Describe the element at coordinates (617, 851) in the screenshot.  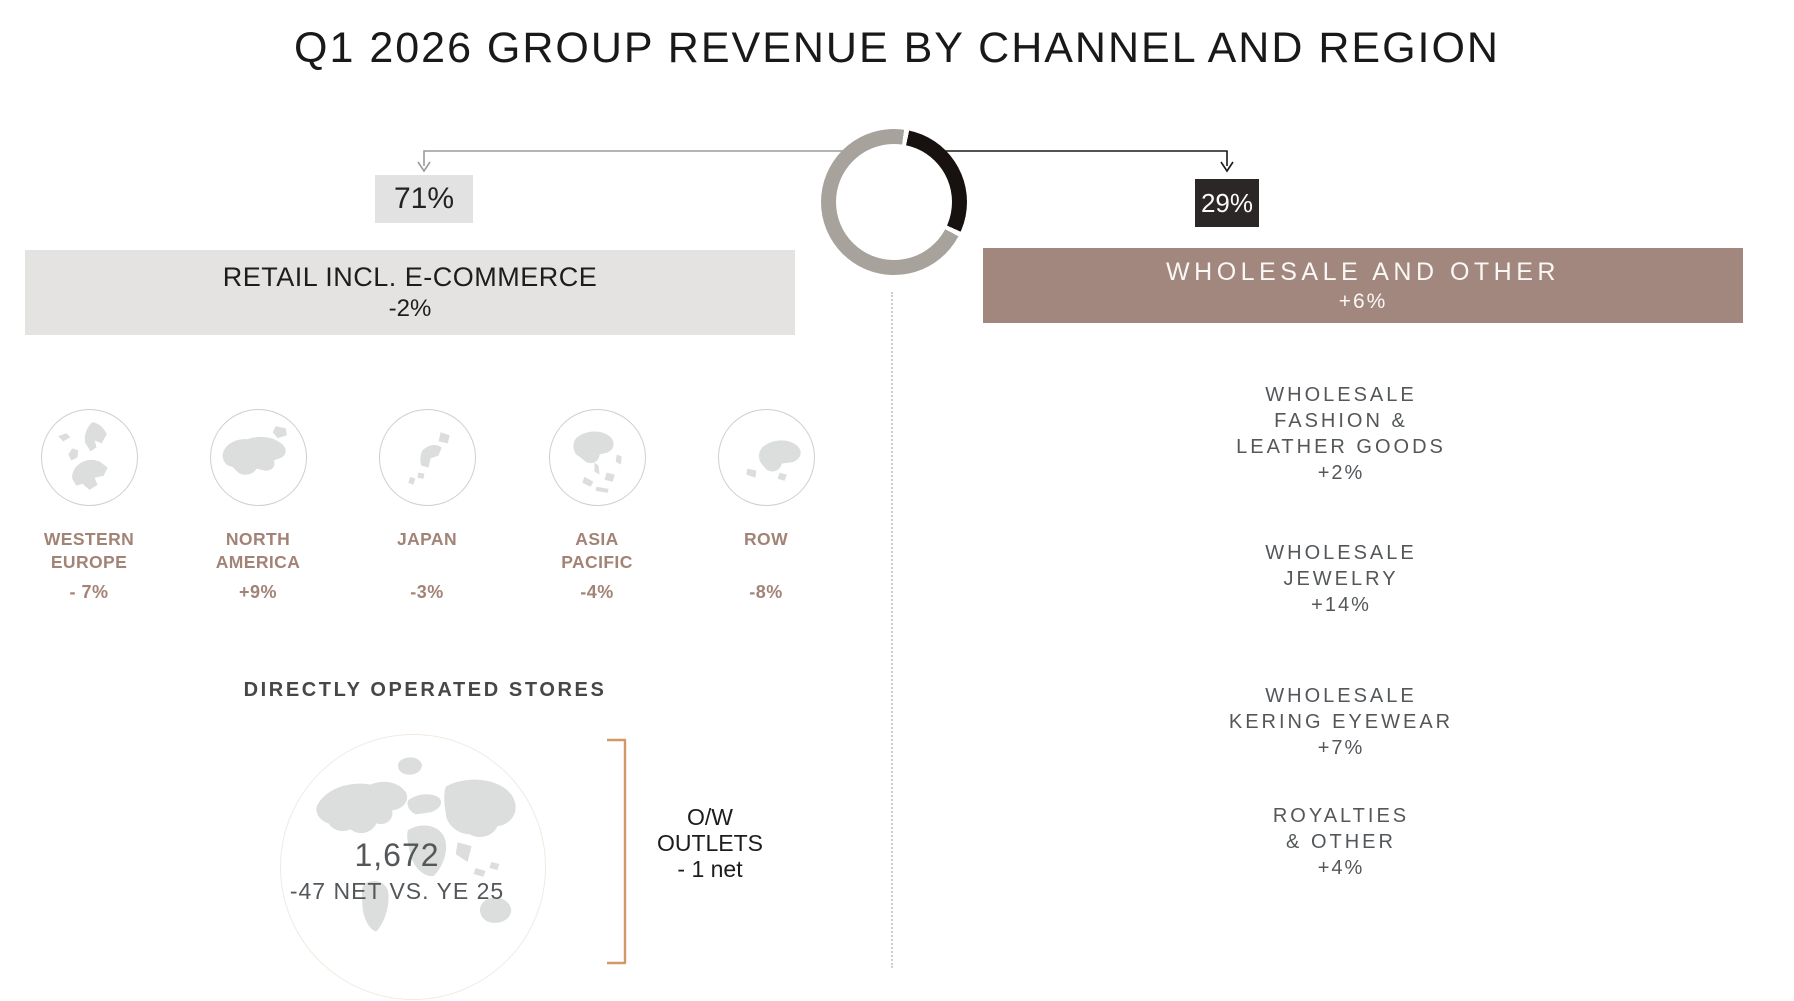
I see `outlets-bracket` at that location.